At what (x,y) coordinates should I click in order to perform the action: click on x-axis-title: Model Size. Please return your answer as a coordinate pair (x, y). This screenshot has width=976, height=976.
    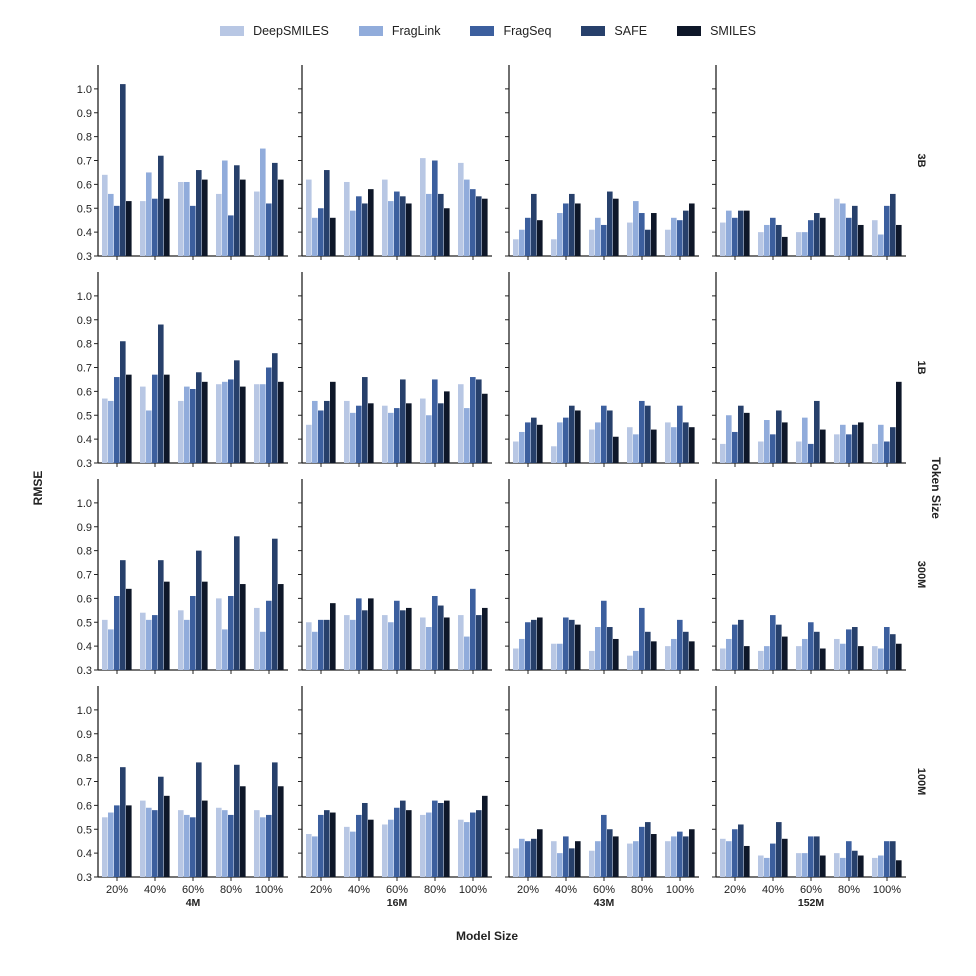
    Looking at the image, I should click on (487, 936).